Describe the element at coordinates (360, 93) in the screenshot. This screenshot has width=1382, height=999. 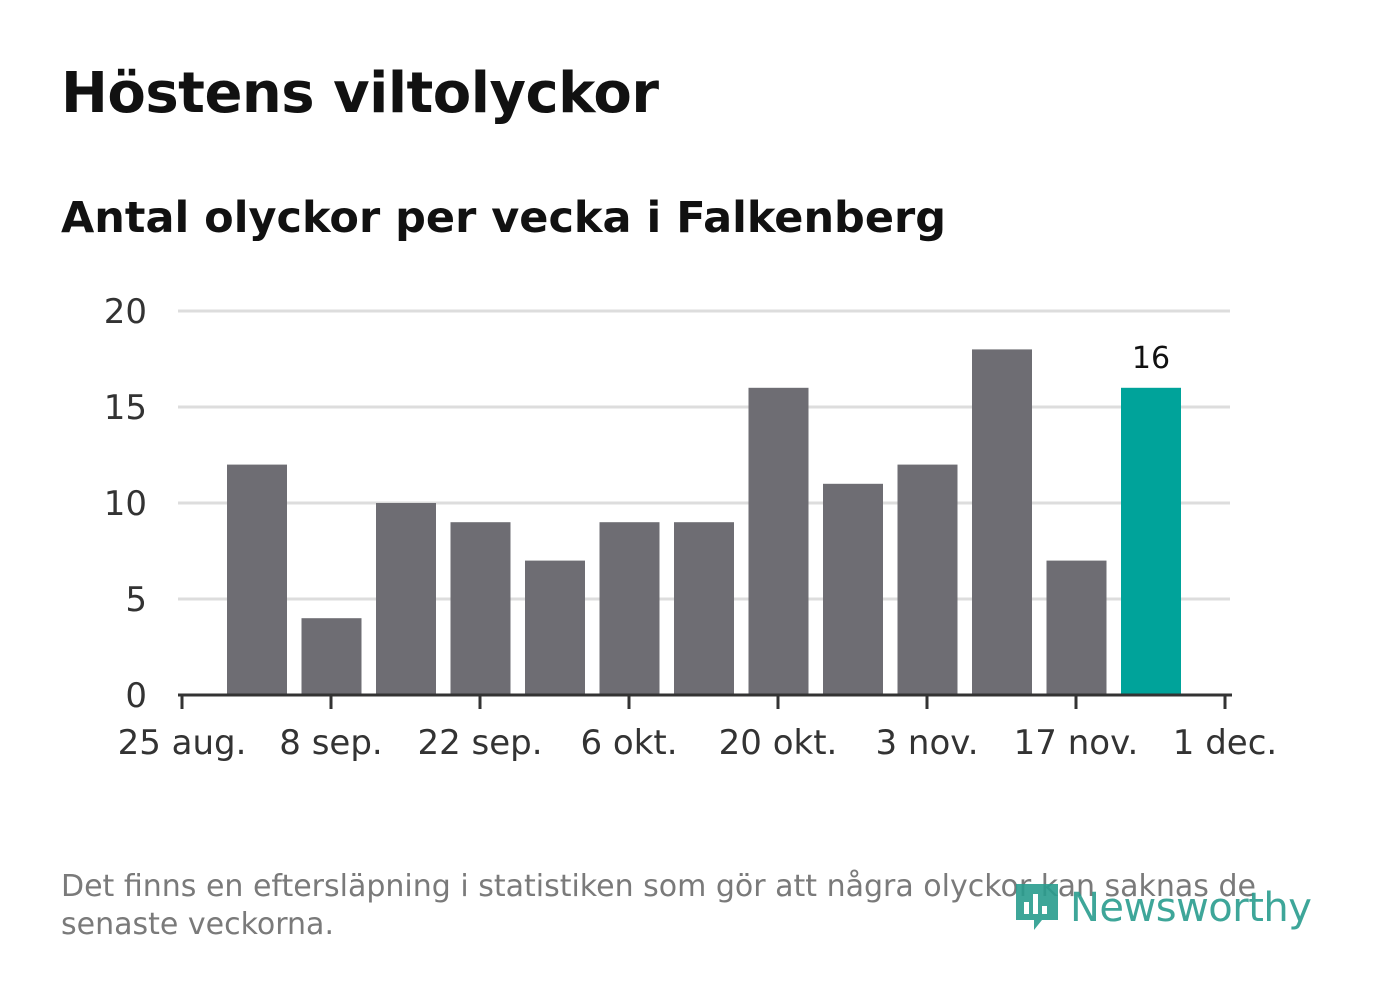
I see `chart-title: Höstens viltolyckor` at that location.